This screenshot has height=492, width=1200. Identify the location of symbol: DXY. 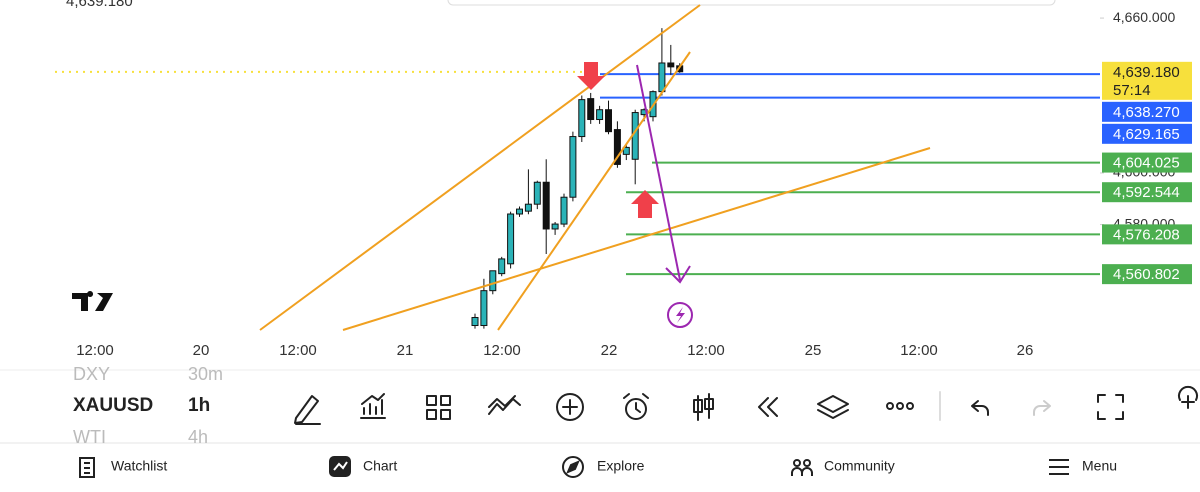
(91, 374).